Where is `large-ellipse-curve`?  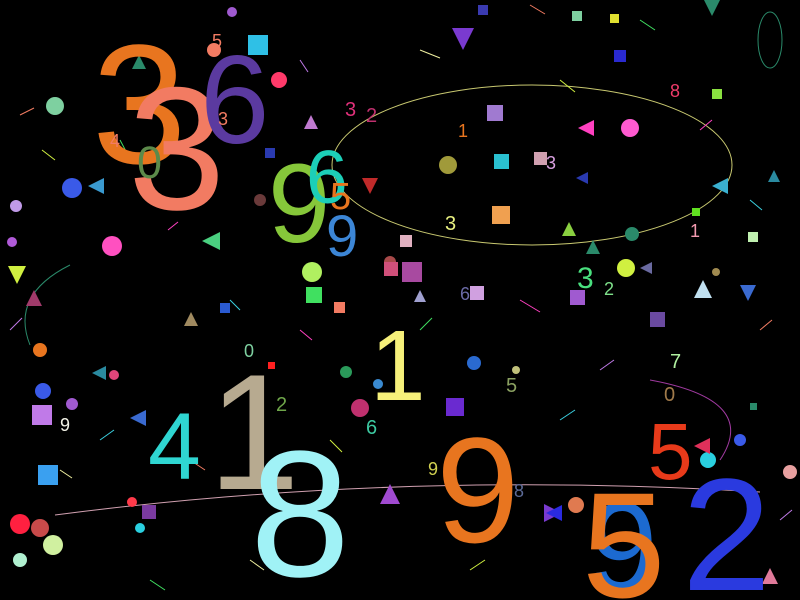
large-ellipse-curve is located at coordinates (532, 165).